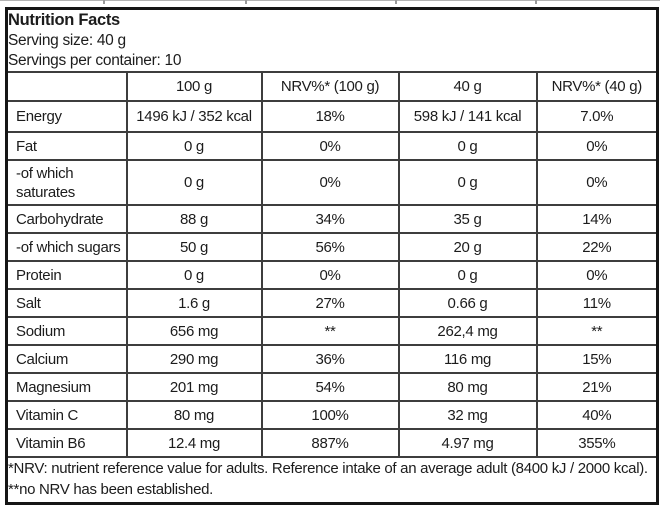 The height and width of the screenshot is (507, 660). What do you see at coordinates (467, 443) in the screenshot?
I see `cell-value: 4.97 mg` at bounding box center [467, 443].